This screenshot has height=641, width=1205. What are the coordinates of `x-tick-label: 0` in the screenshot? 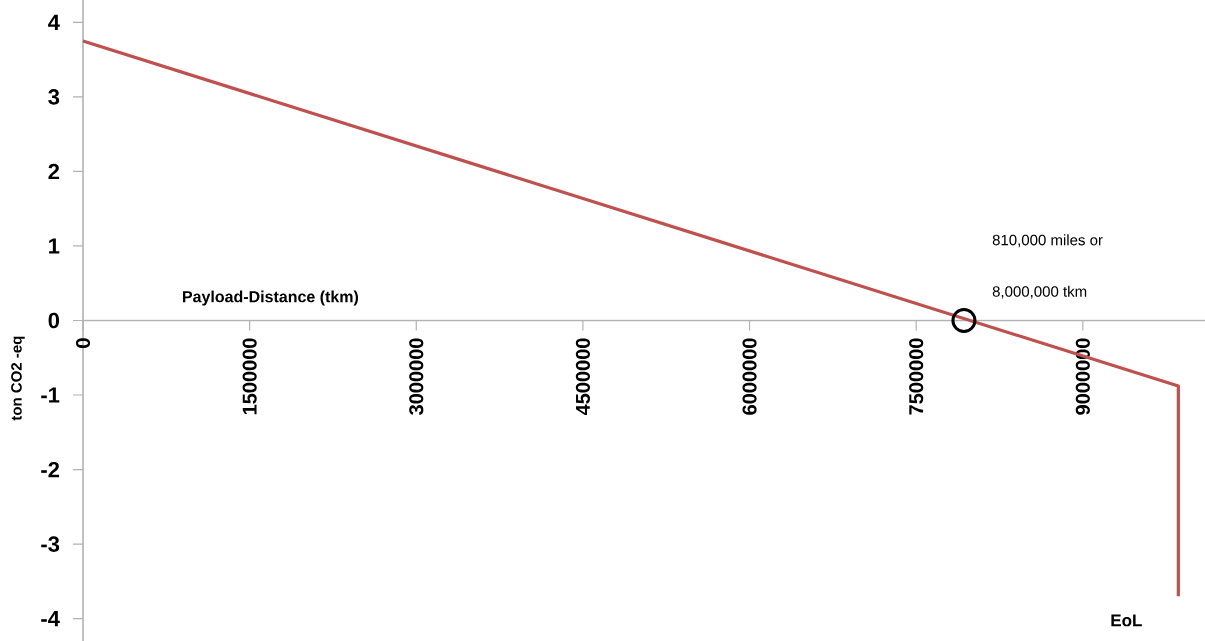 It's located at (83, 343).